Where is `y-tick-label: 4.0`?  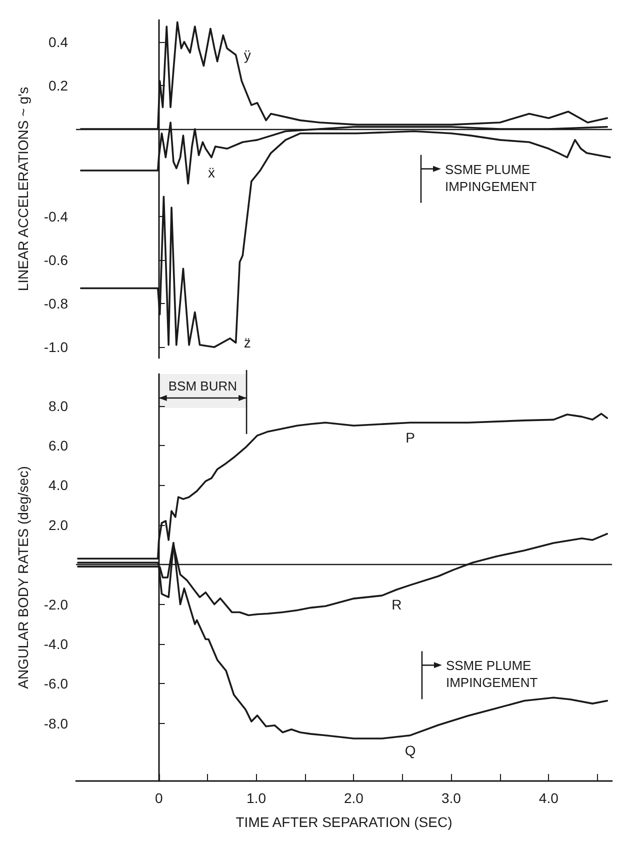
y-tick-label: 4.0 is located at coordinates (58, 485).